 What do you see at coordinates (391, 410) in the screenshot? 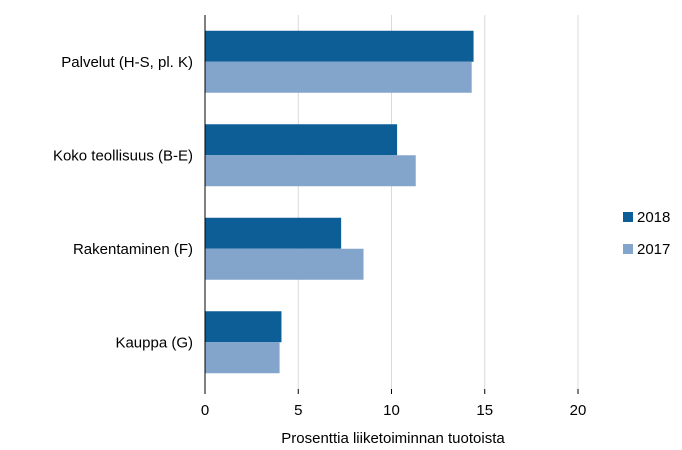
I see `x-tick-label: 10` at bounding box center [391, 410].